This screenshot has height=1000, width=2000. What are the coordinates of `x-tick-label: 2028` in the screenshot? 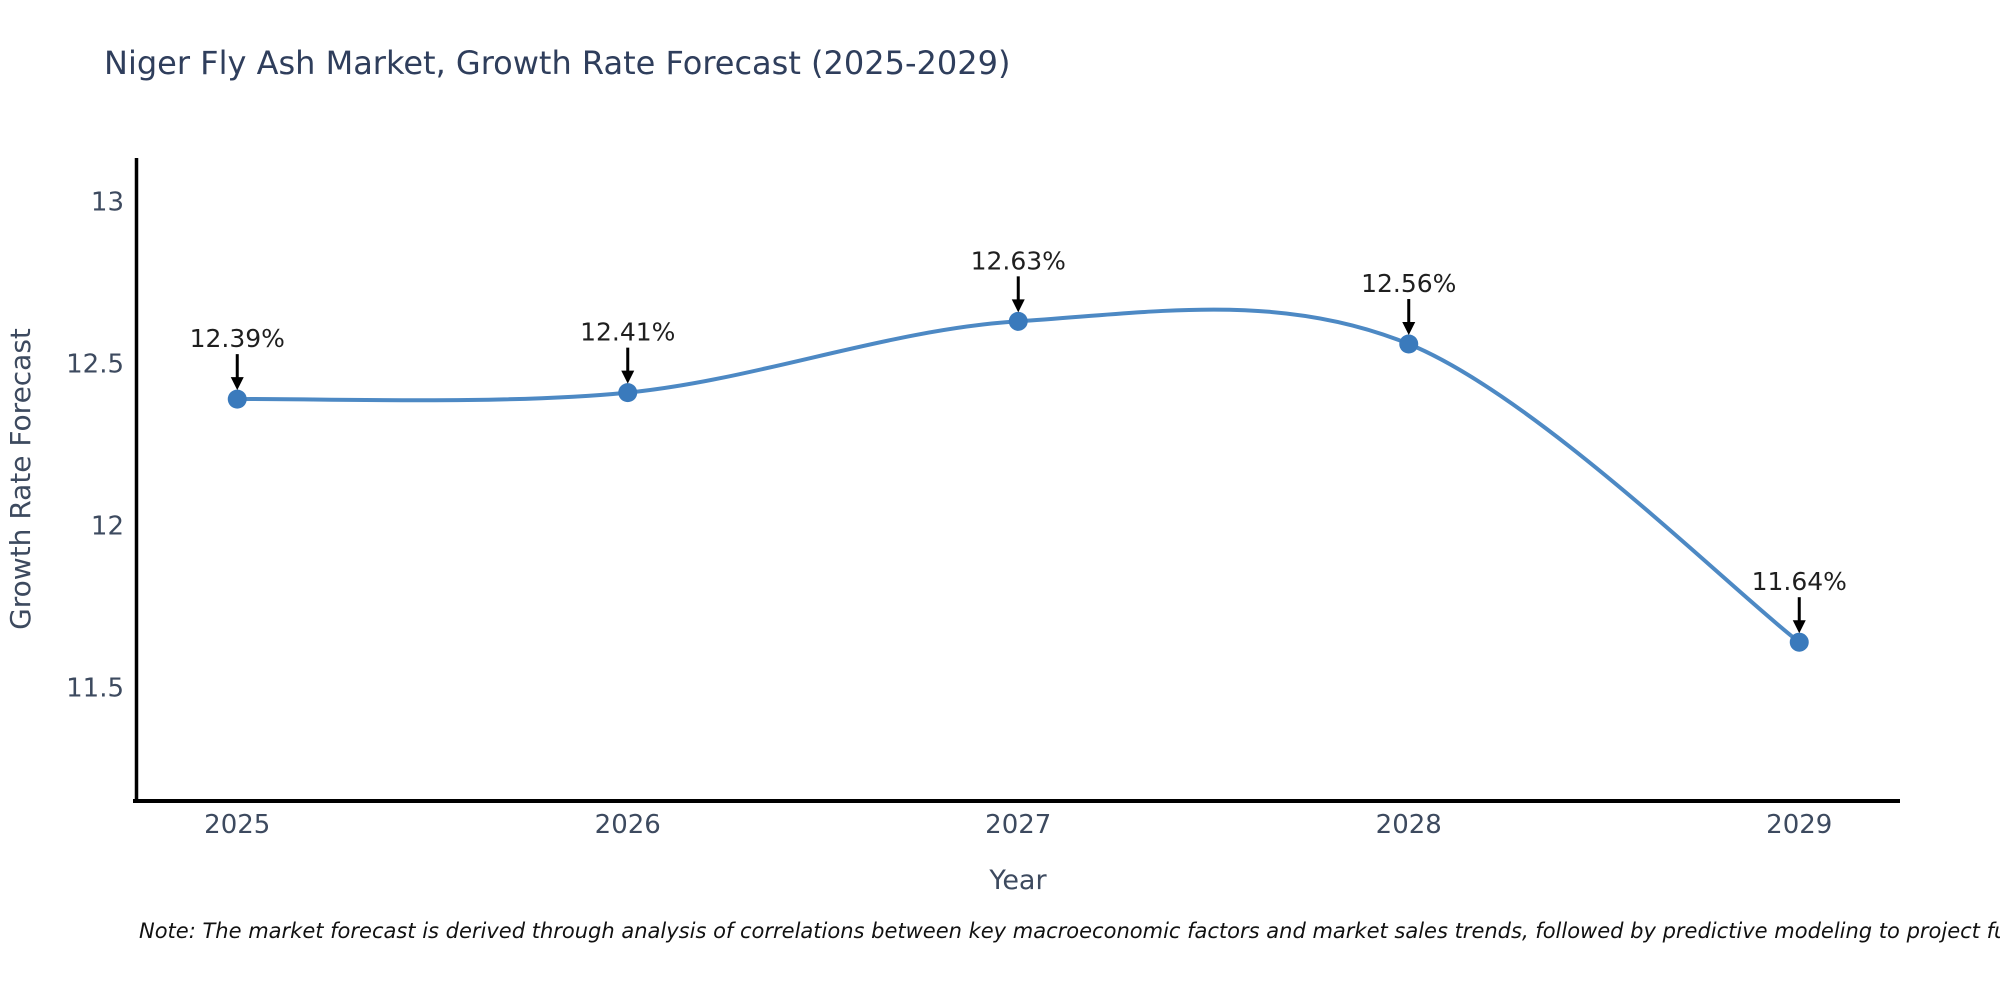 It's located at (1409, 825).